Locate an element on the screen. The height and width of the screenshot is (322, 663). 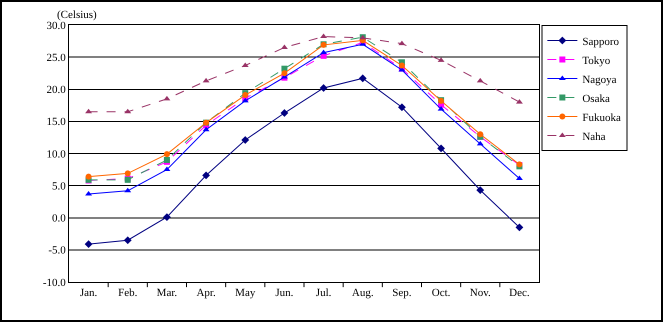
x-tick-label: Sep. is located at coordinates (402, 293).